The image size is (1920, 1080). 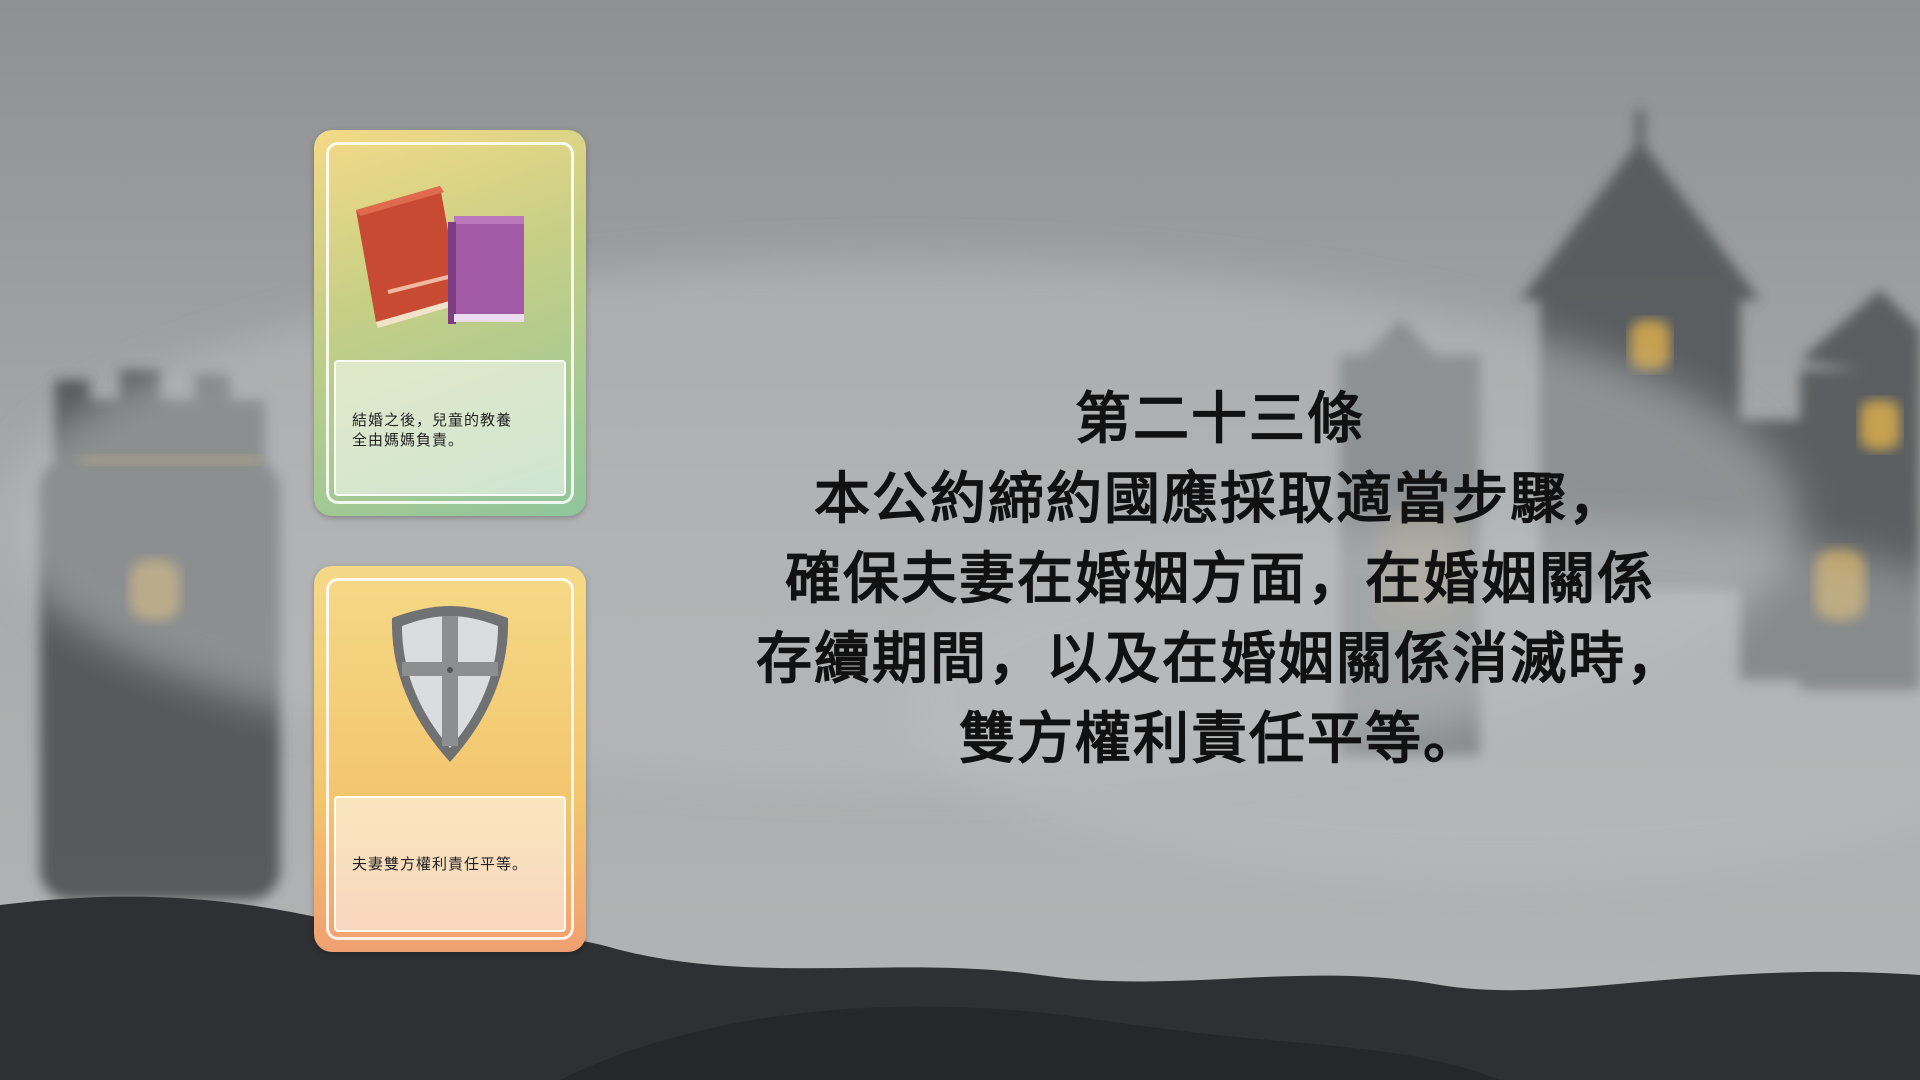 I want to click on card-shield: 夫妻雙方權利責任平等。, so click(x=450, y=759).